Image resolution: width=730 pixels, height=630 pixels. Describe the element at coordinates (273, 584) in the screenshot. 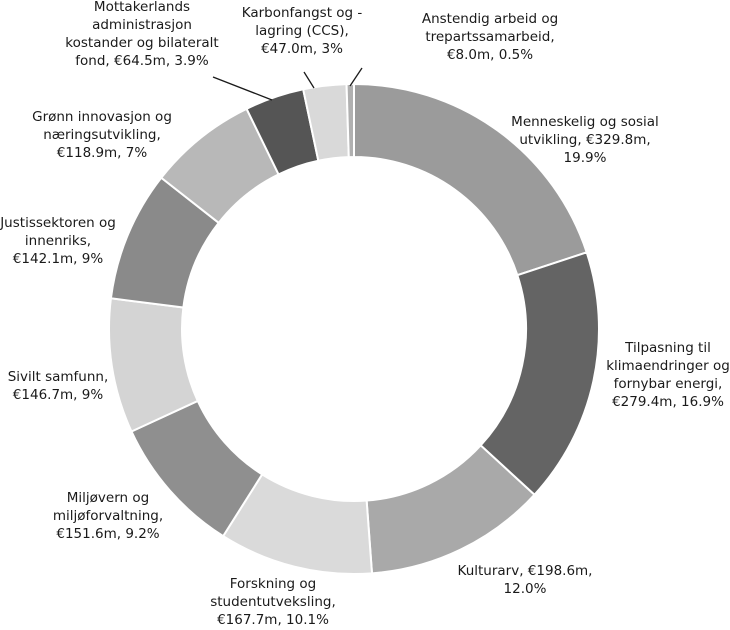

I see `slice-label-line: Forskning og` at that location.